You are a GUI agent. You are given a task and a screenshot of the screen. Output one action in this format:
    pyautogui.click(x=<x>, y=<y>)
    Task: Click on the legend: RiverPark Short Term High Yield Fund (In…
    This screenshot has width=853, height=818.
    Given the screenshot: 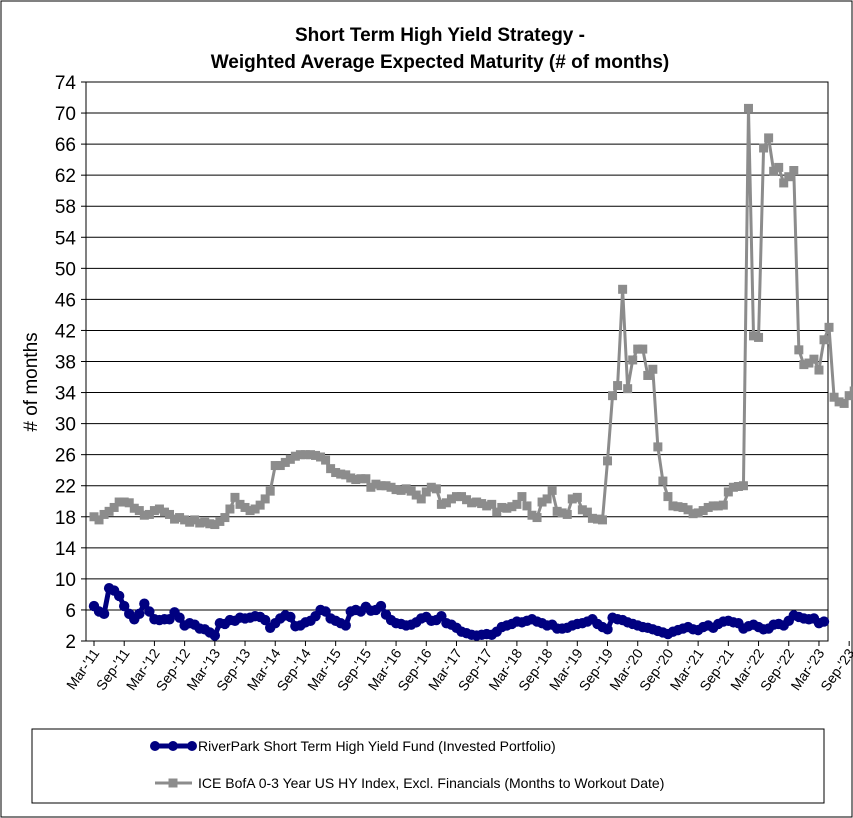 What is the action you would take?
    pyautogui.click(x=428, y=766)
    